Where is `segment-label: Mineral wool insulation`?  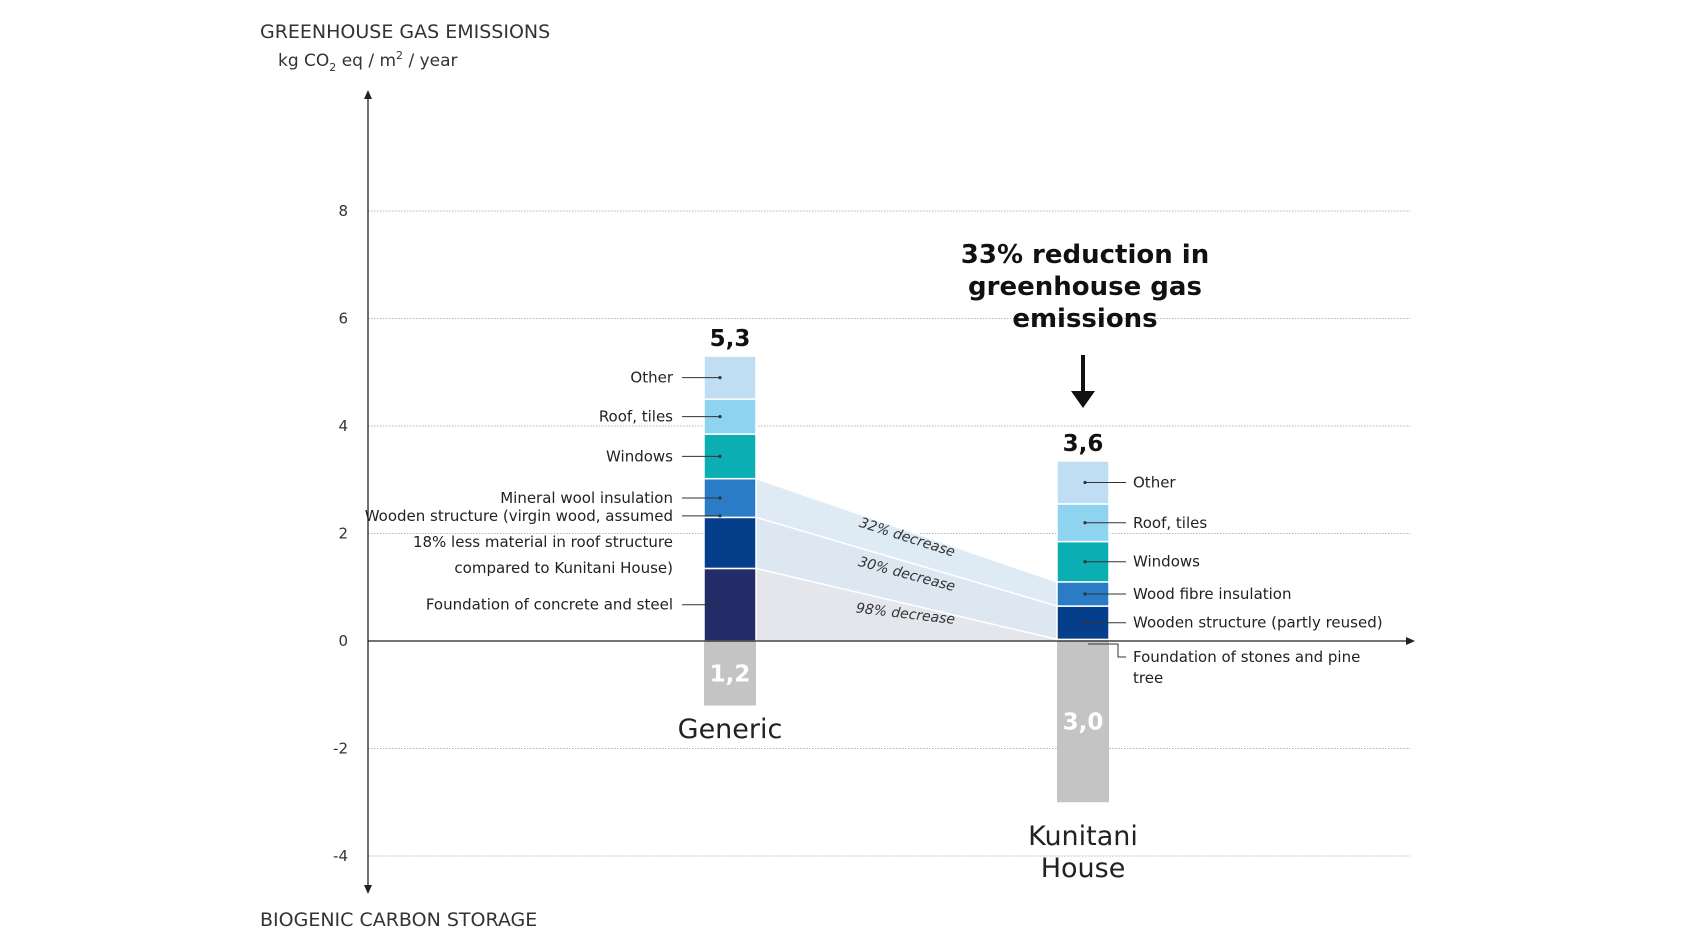 segment-label: Mineral wool insulation is located at coordinates (586, 498).